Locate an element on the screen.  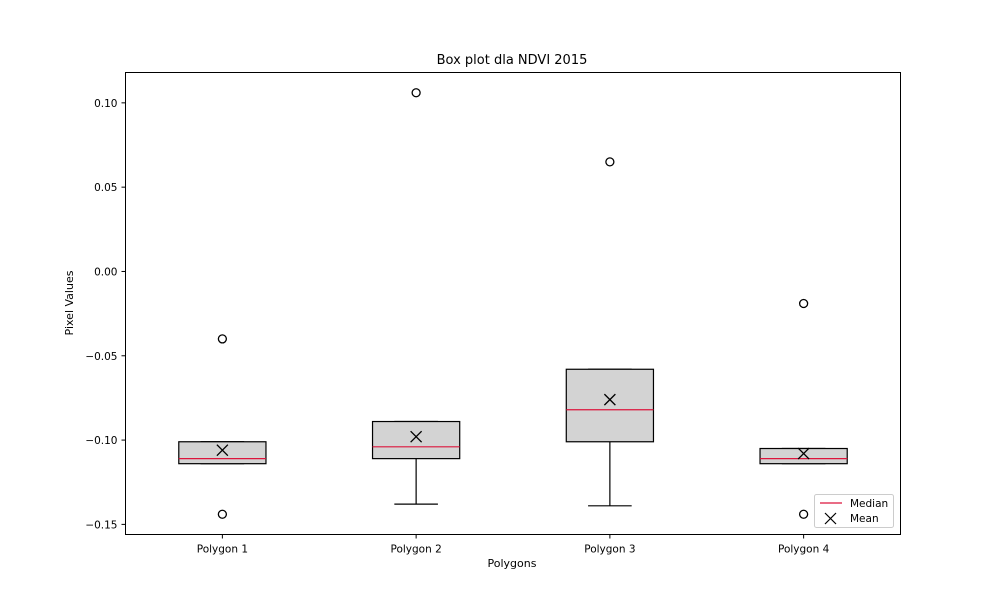
legend-median-label: Median is located at coordinates (869, 504).